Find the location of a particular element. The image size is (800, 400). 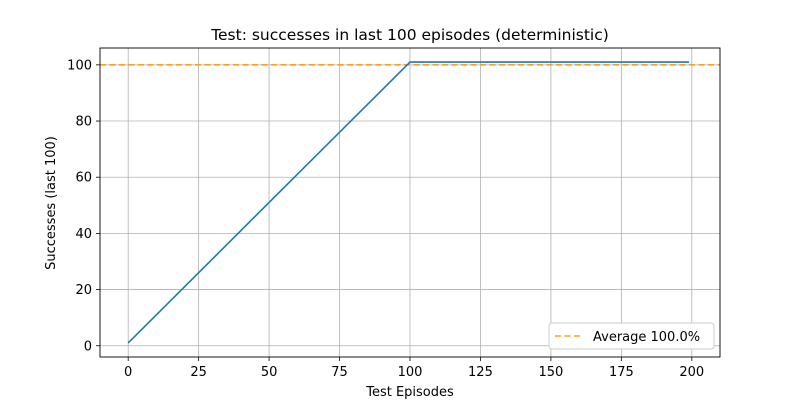

x-tick-label: 200 is located at coordinates (691, 372).